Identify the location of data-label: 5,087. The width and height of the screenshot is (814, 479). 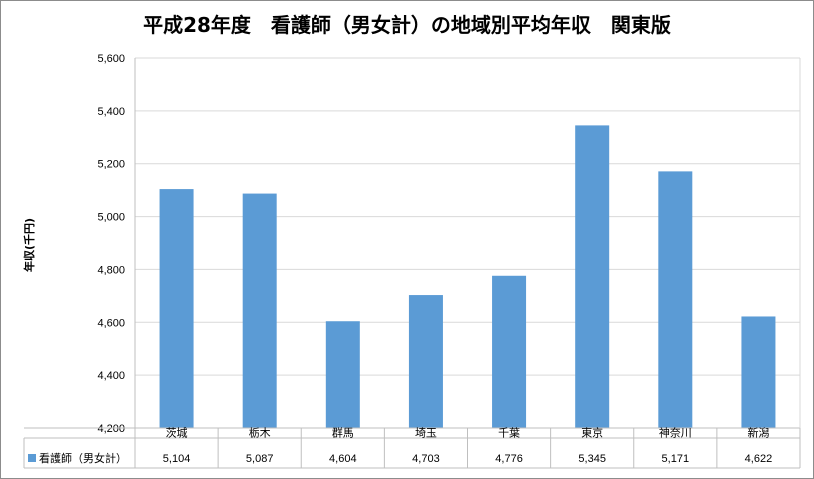
(260, 459).